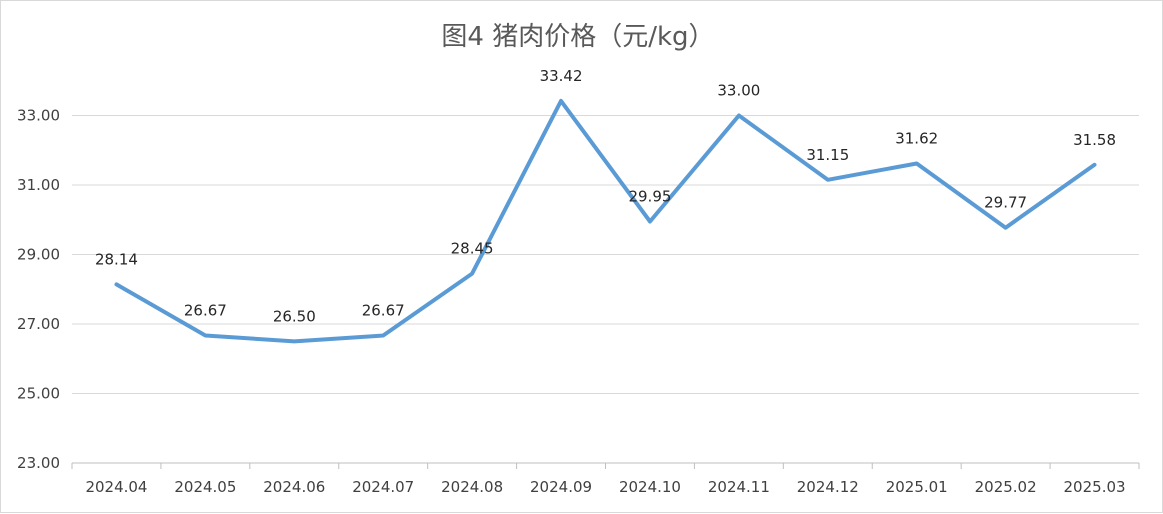 This screenshot has height=514, width=1163. What do you see at coordinates (917, 487) in the screenshot?
I see `x-tick-label: 2025.01` at bounding box center [917, 487].